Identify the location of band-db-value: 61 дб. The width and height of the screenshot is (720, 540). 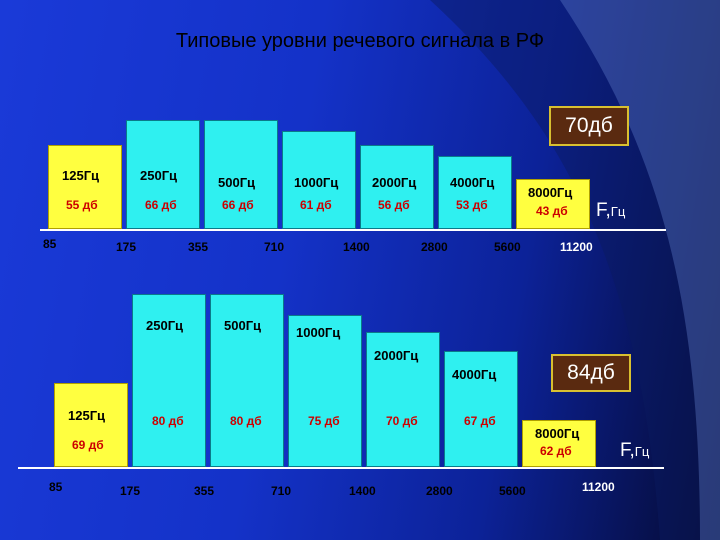
(316, 205).